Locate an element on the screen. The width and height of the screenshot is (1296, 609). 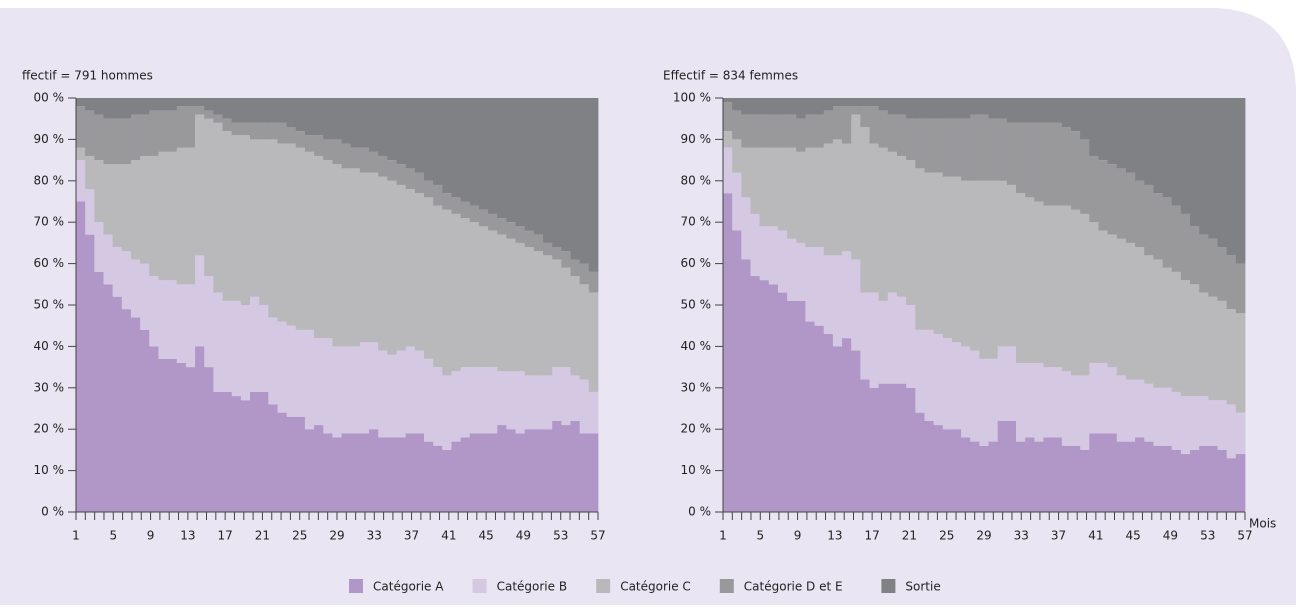
x-tick-label: 37 is located at coordinates (411, 536).